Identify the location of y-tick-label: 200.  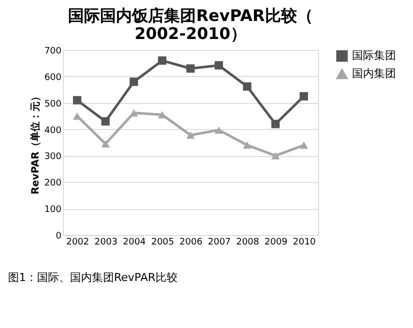
(53, 183).